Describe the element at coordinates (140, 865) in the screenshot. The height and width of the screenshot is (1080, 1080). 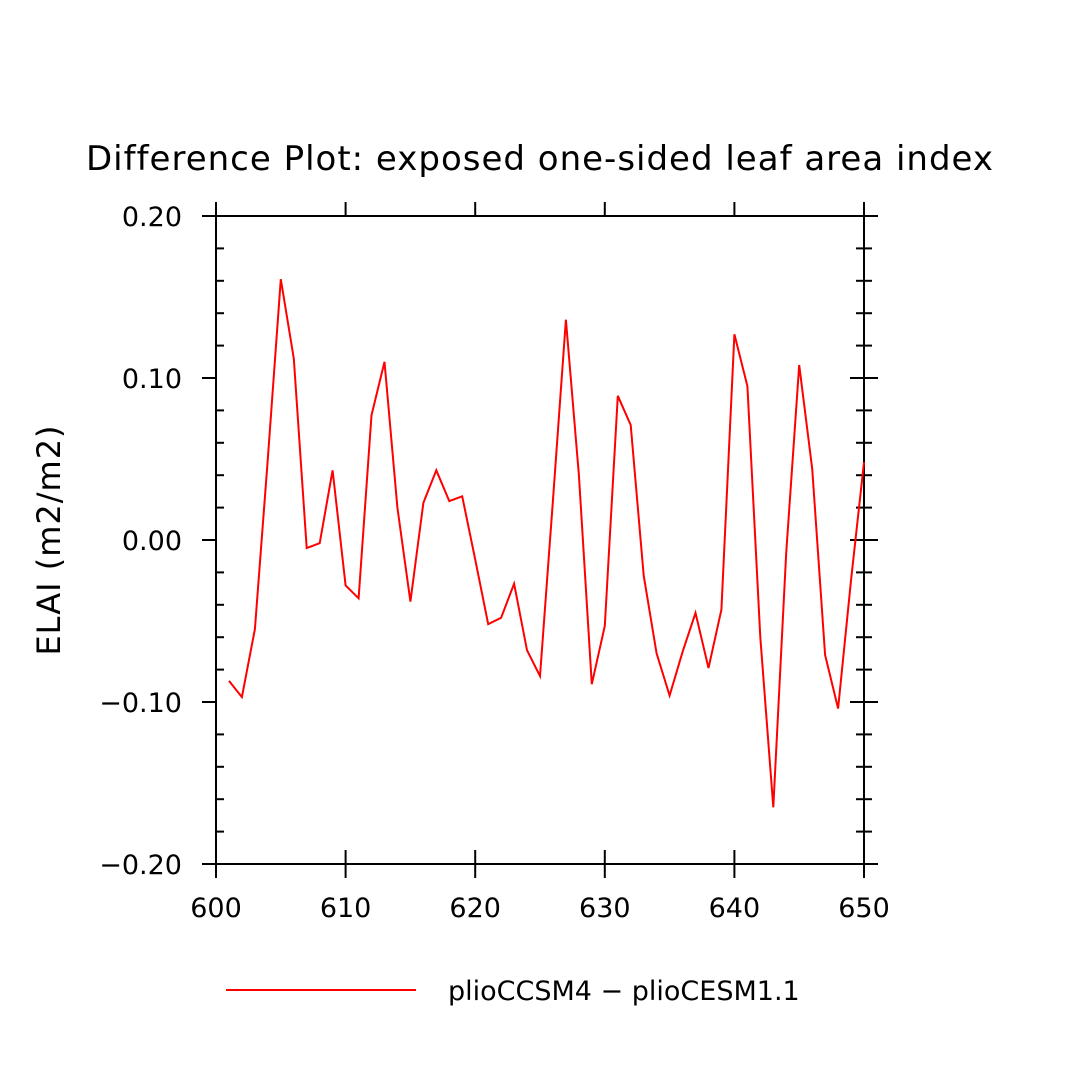
I see `y-tick-label: −0.20` at that location.